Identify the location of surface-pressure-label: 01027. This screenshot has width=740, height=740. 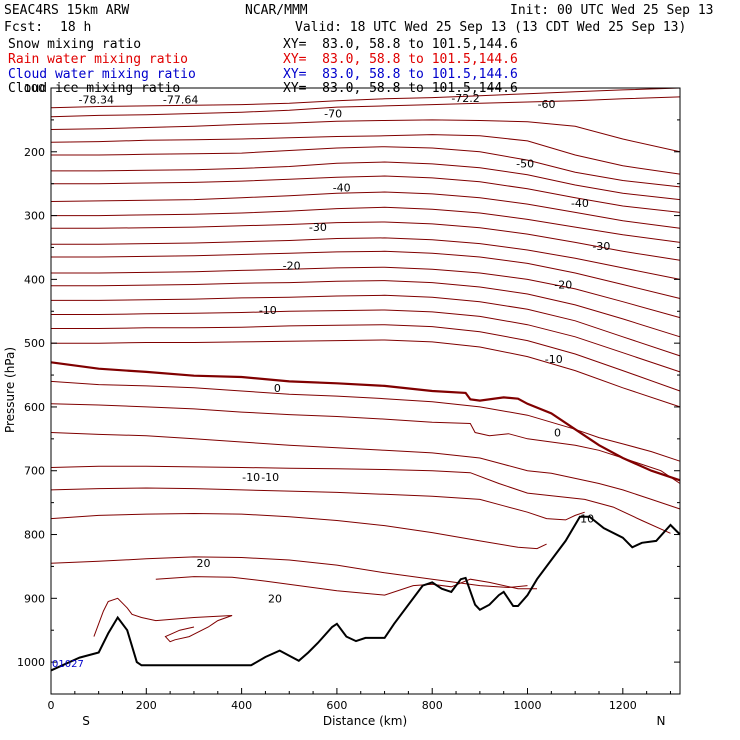
(68, 664).